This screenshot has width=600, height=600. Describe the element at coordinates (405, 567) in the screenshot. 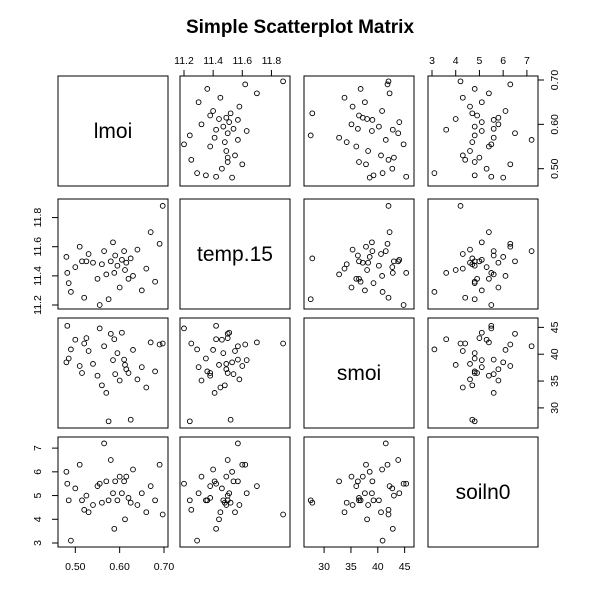

I see `x-tick-label-smoi: 45` at that location.